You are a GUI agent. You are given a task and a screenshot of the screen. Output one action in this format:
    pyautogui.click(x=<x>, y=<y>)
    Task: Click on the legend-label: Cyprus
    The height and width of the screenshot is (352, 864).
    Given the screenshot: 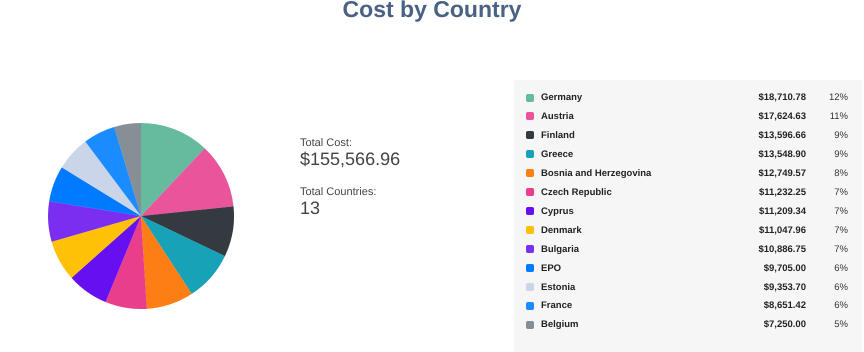 What is the action you would take?
    pyautogui.click(x=558, y=211)
    